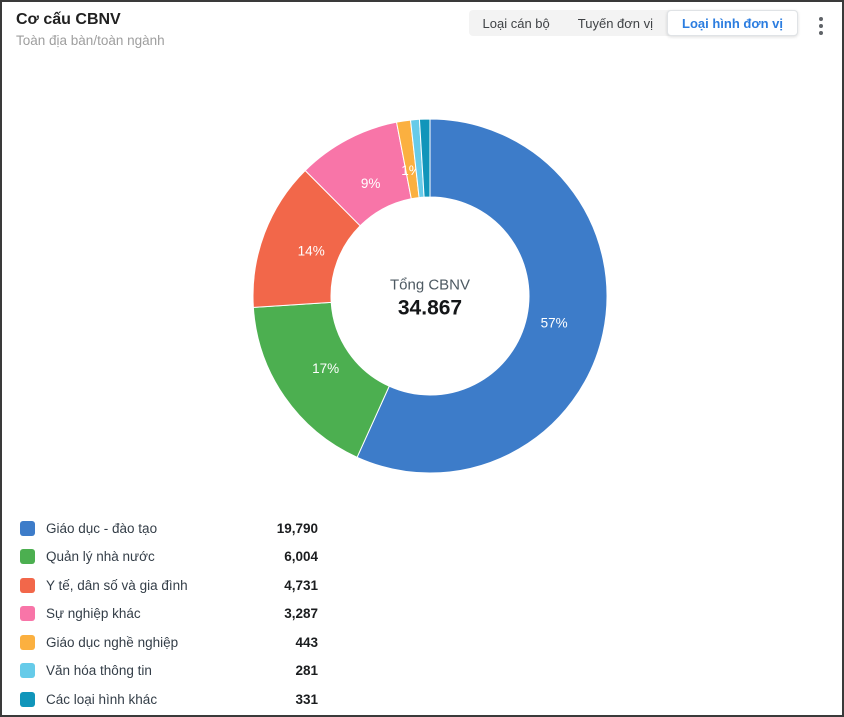 This screenshot has width=844, height=717. Describe the element at coordinates (90, 40) in the screenshot. I see `card-subtitle: Toàn địa bàn/toàn ngành` at that location.